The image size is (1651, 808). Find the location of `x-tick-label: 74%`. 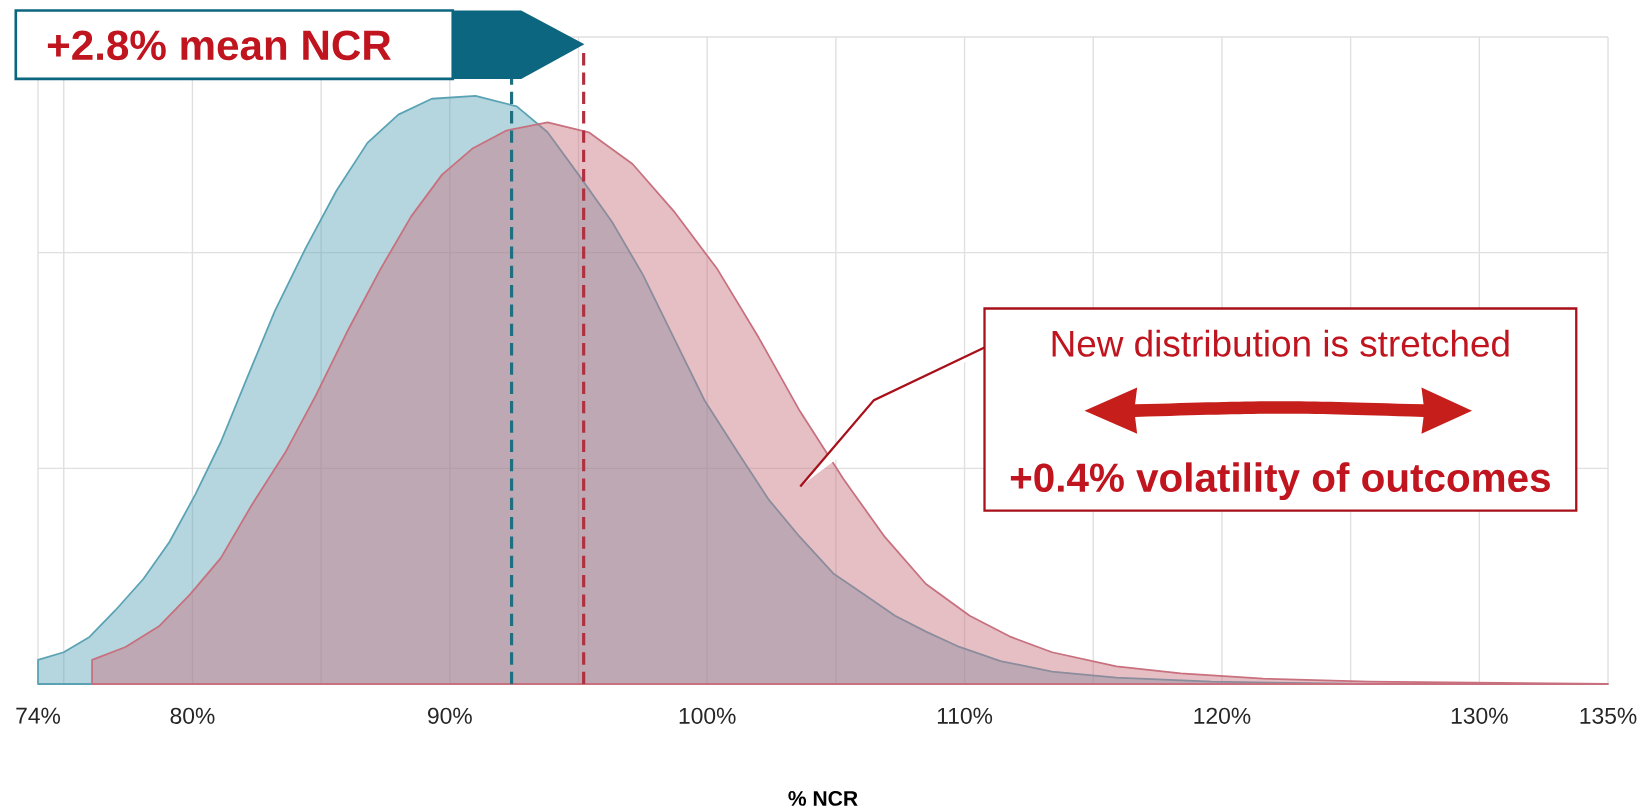

x-tick-label: 74% is located at coordinates (38, 715).